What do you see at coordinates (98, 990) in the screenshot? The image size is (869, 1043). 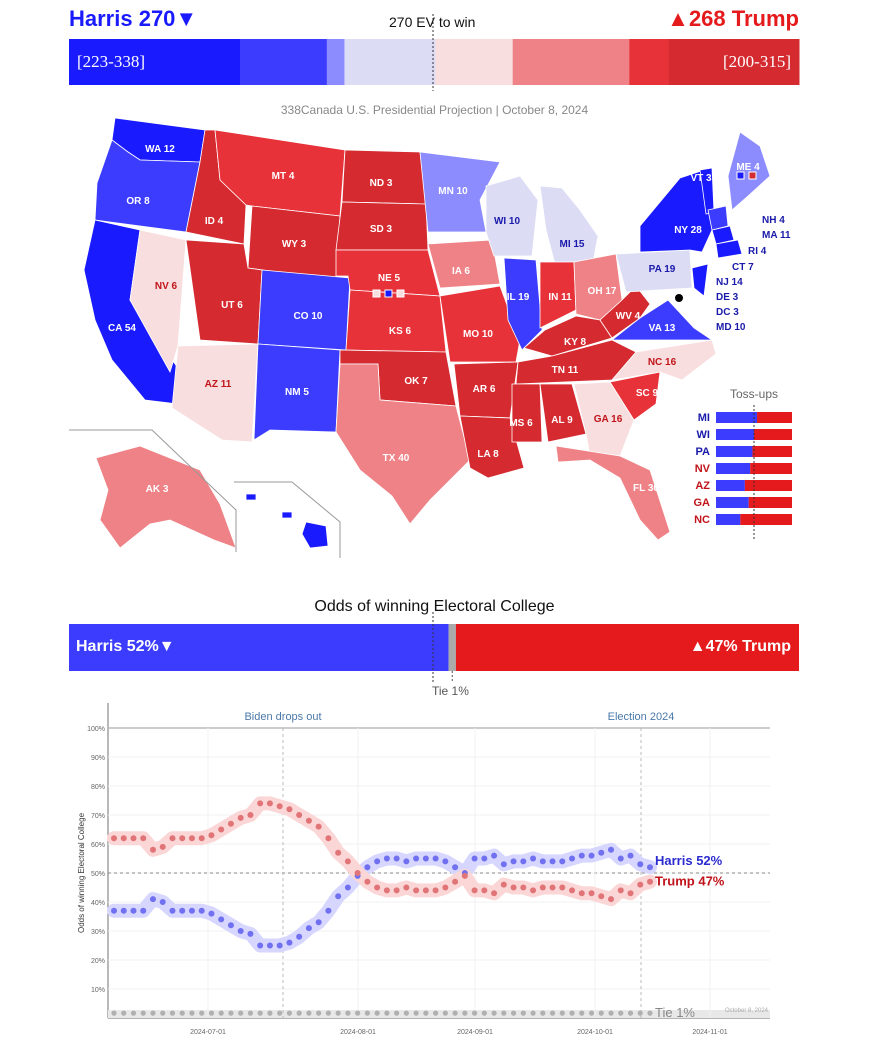 I see `y-tick-10: 10%` at bounding box center [98, 990].